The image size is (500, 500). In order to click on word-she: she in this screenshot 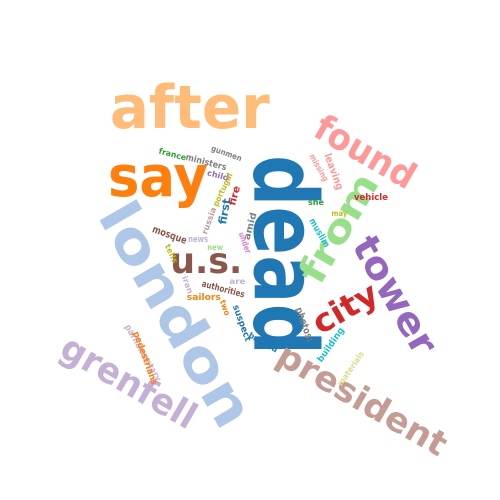, I will do `click(315, 202)`.